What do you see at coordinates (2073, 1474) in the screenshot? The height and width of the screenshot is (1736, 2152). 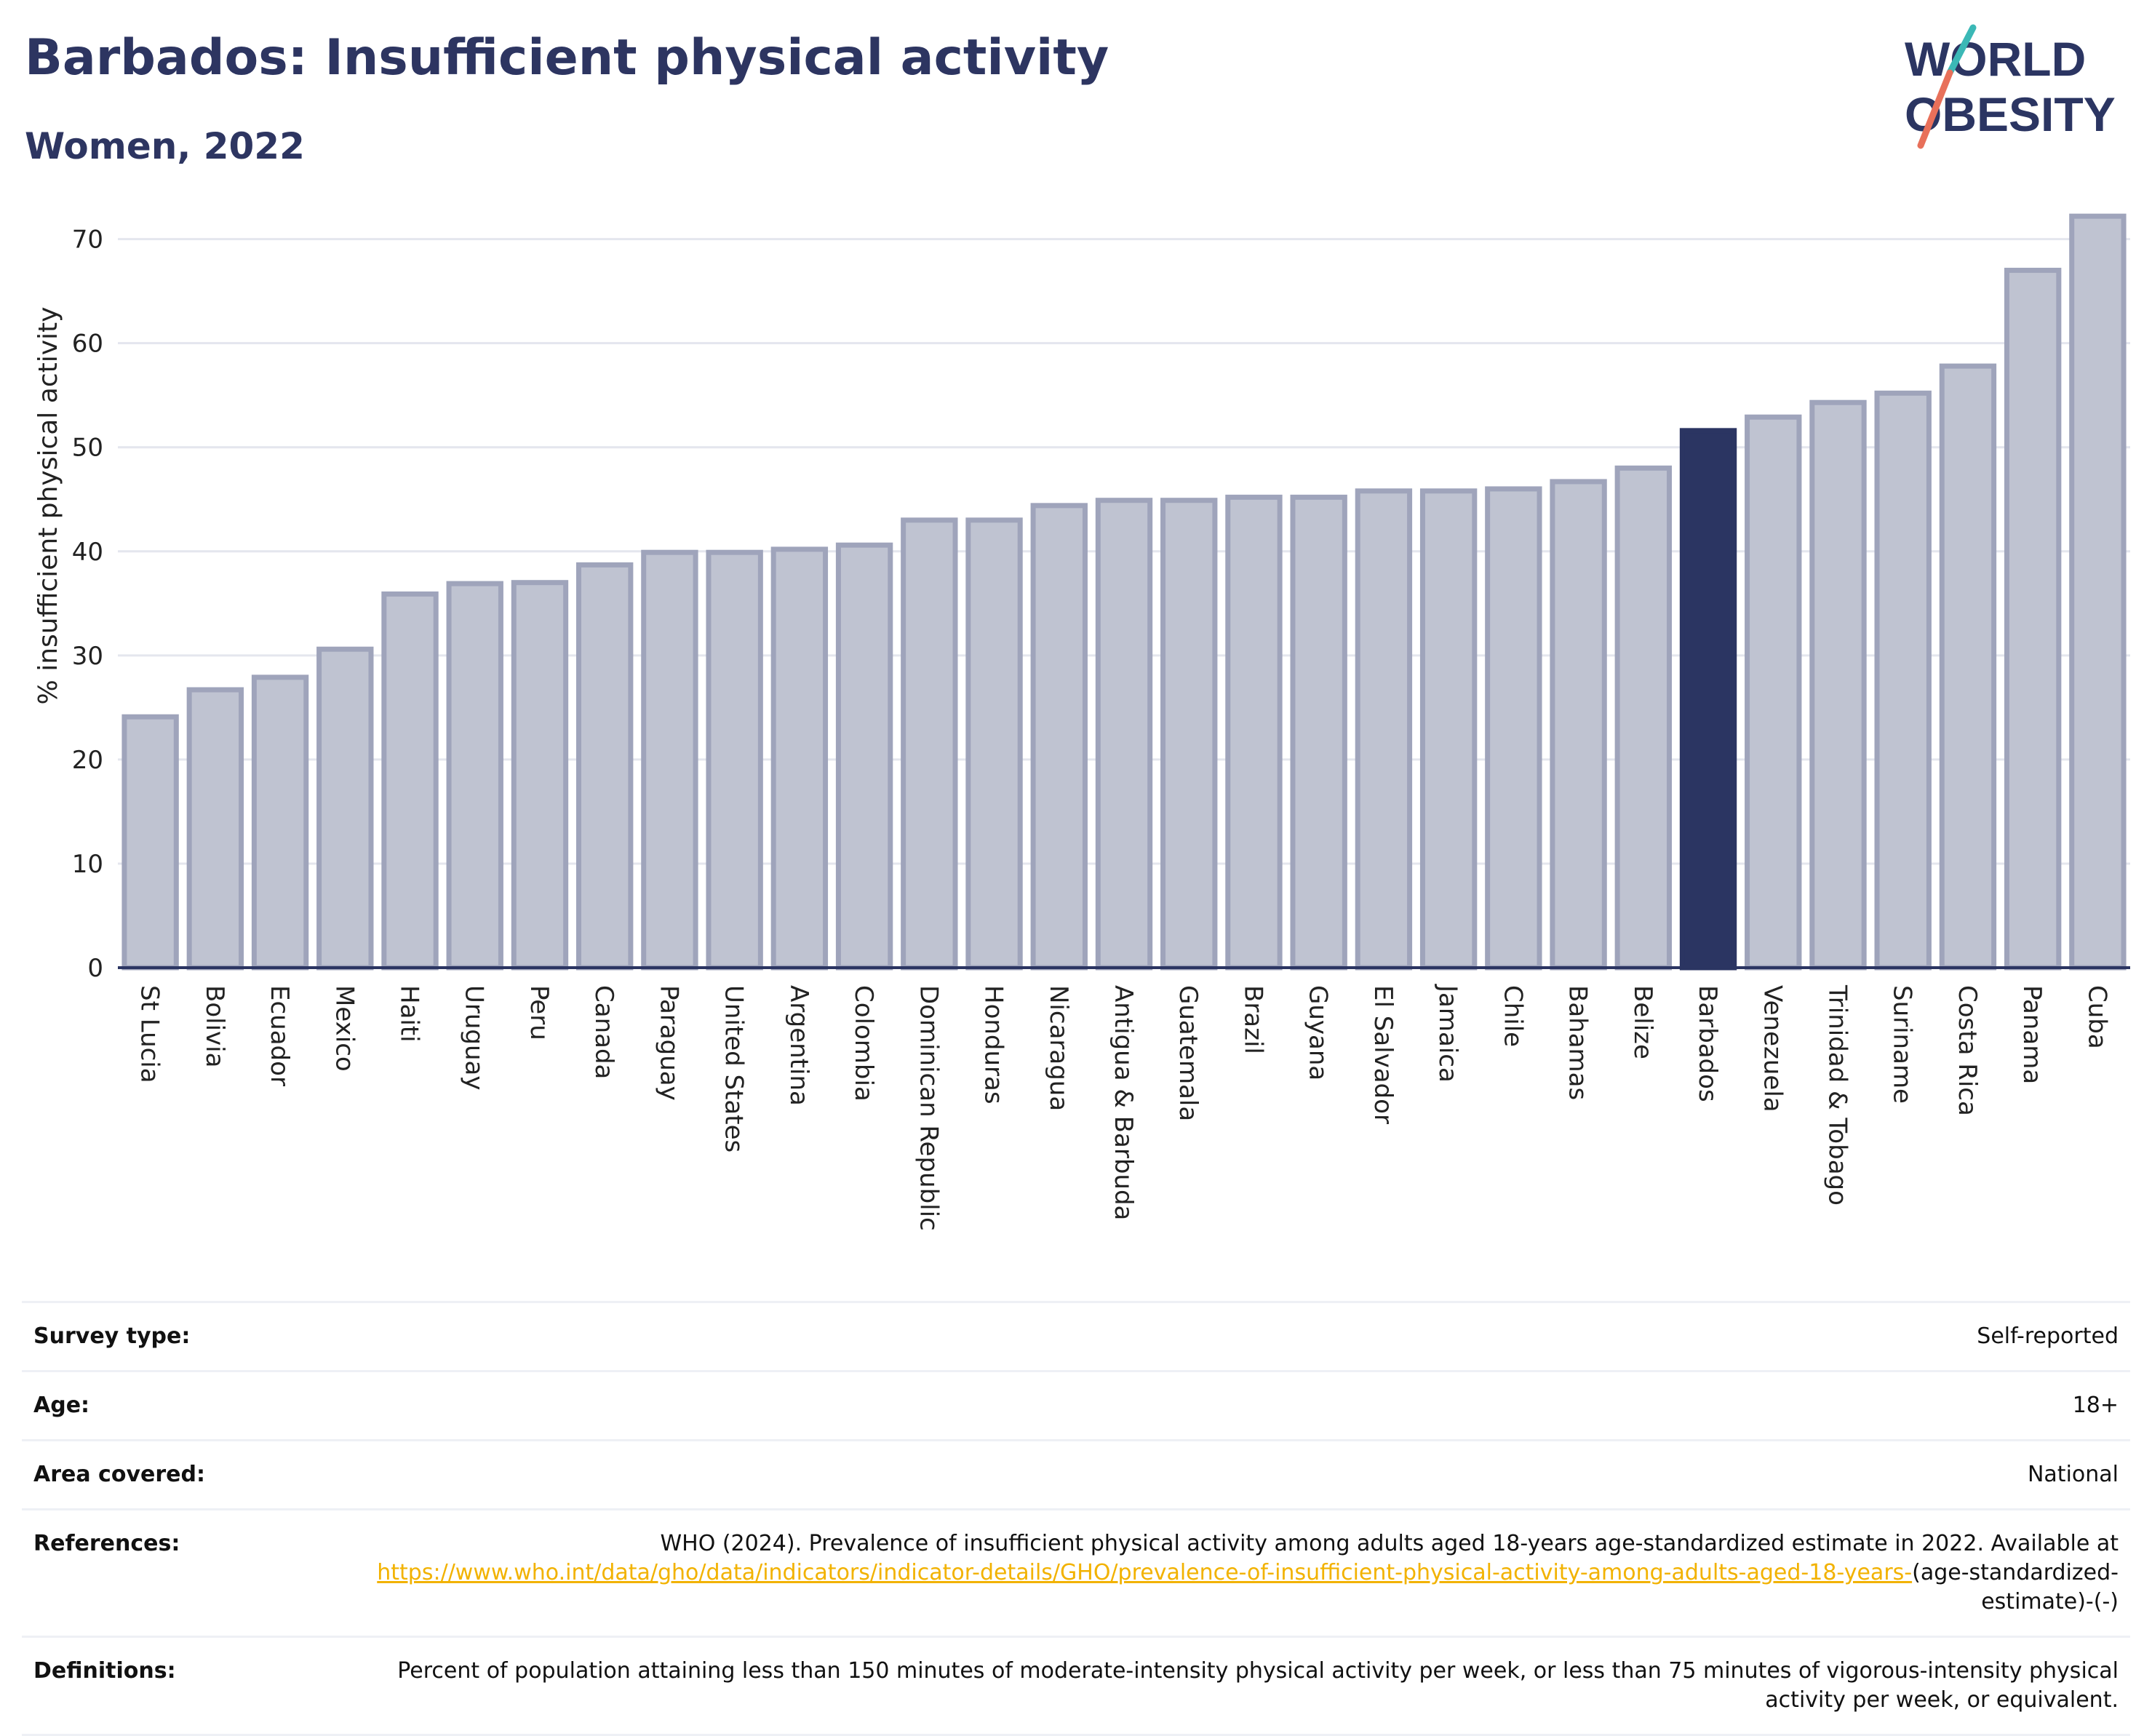 I see `area-value: National` at bounding box center [2073, 1474].